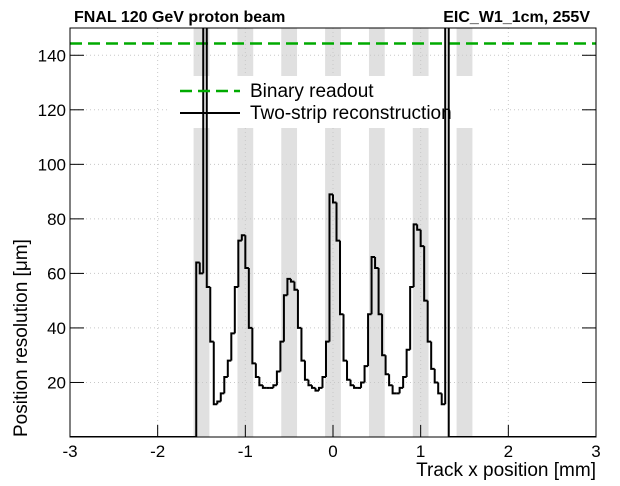  What do you see at coordinates (516, 17) in the screenshot?
I see `chart-subtitle: EIC_W1_1cm, 255V` at bounding box center [516, 17].